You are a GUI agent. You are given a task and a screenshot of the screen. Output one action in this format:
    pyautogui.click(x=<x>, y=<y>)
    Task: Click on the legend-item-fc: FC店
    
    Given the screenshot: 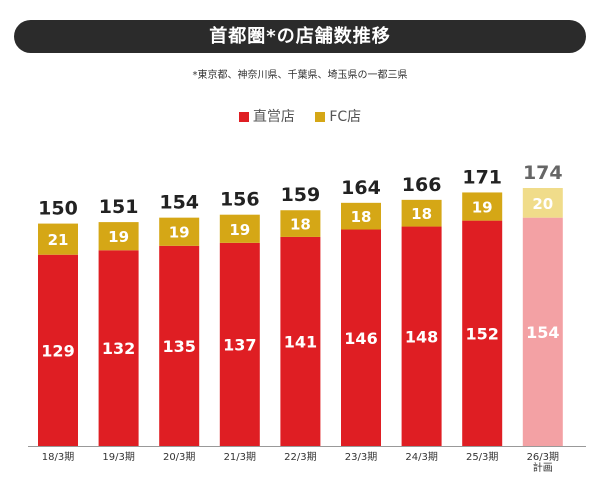 What is the action you would take?
    pyautogui.click(x=338, y=116)
    